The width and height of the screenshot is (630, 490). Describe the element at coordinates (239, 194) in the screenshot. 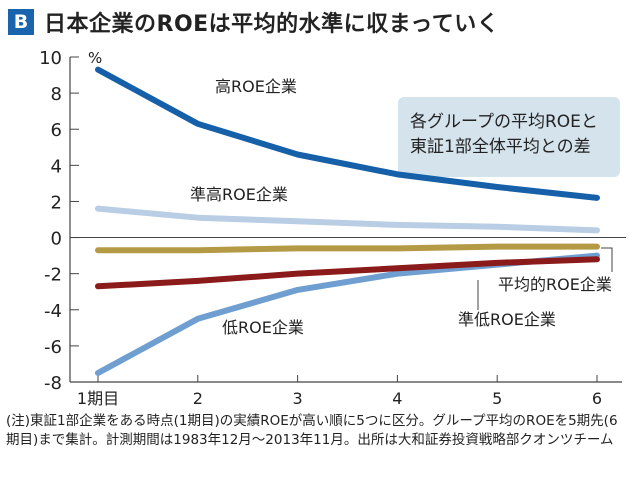

I see `series-label-1: 準高ROE企業` at that location.